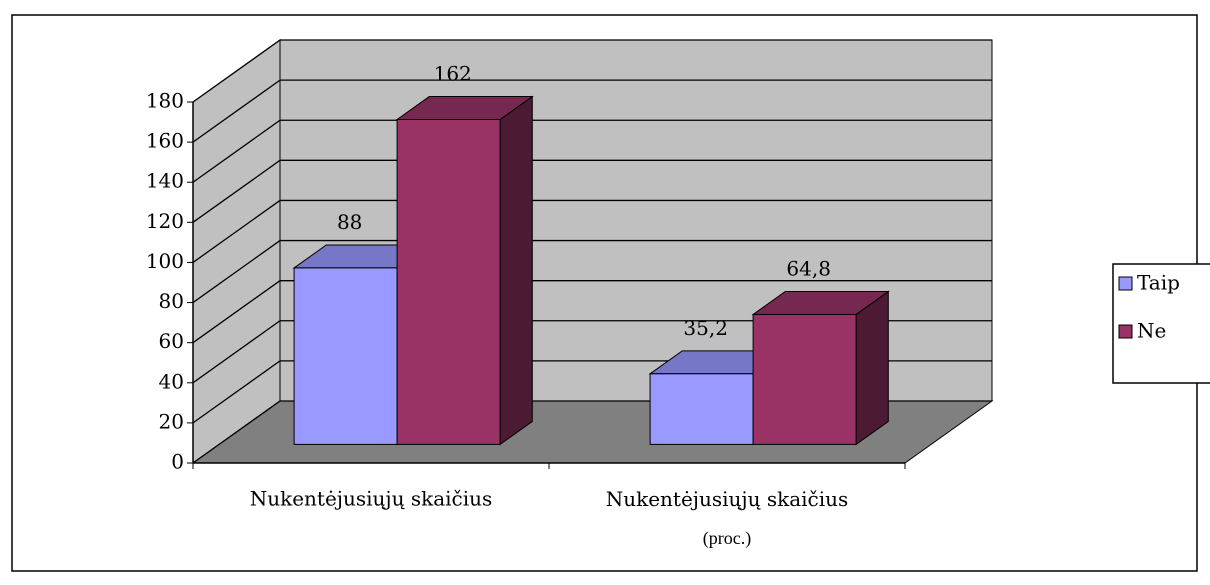 This screenshot has height=585, width=1210. Describe the element at coordinates (371, 499) in the screenshot. I see `x-tick-label: Nukentėjusiųjų skaičius` at that location.